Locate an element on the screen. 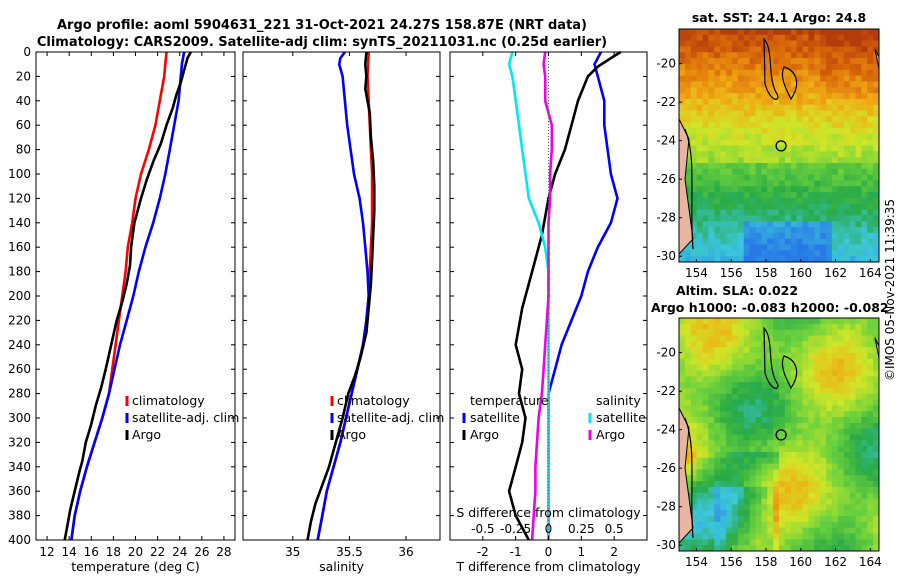 The width and height of the screenshot is (900, 580). y-tick-label: 400 is located at coordinates (19, 540).